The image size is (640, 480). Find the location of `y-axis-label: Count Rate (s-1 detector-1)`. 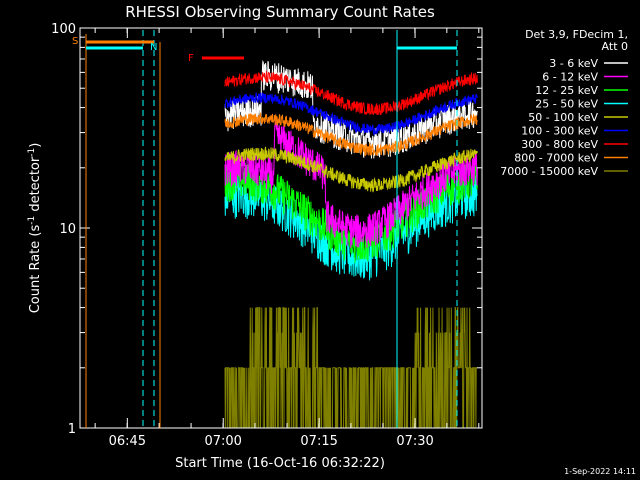

y-axis-label: Count Rate (s-1 detector-1) is located at coordinates (35, 228).